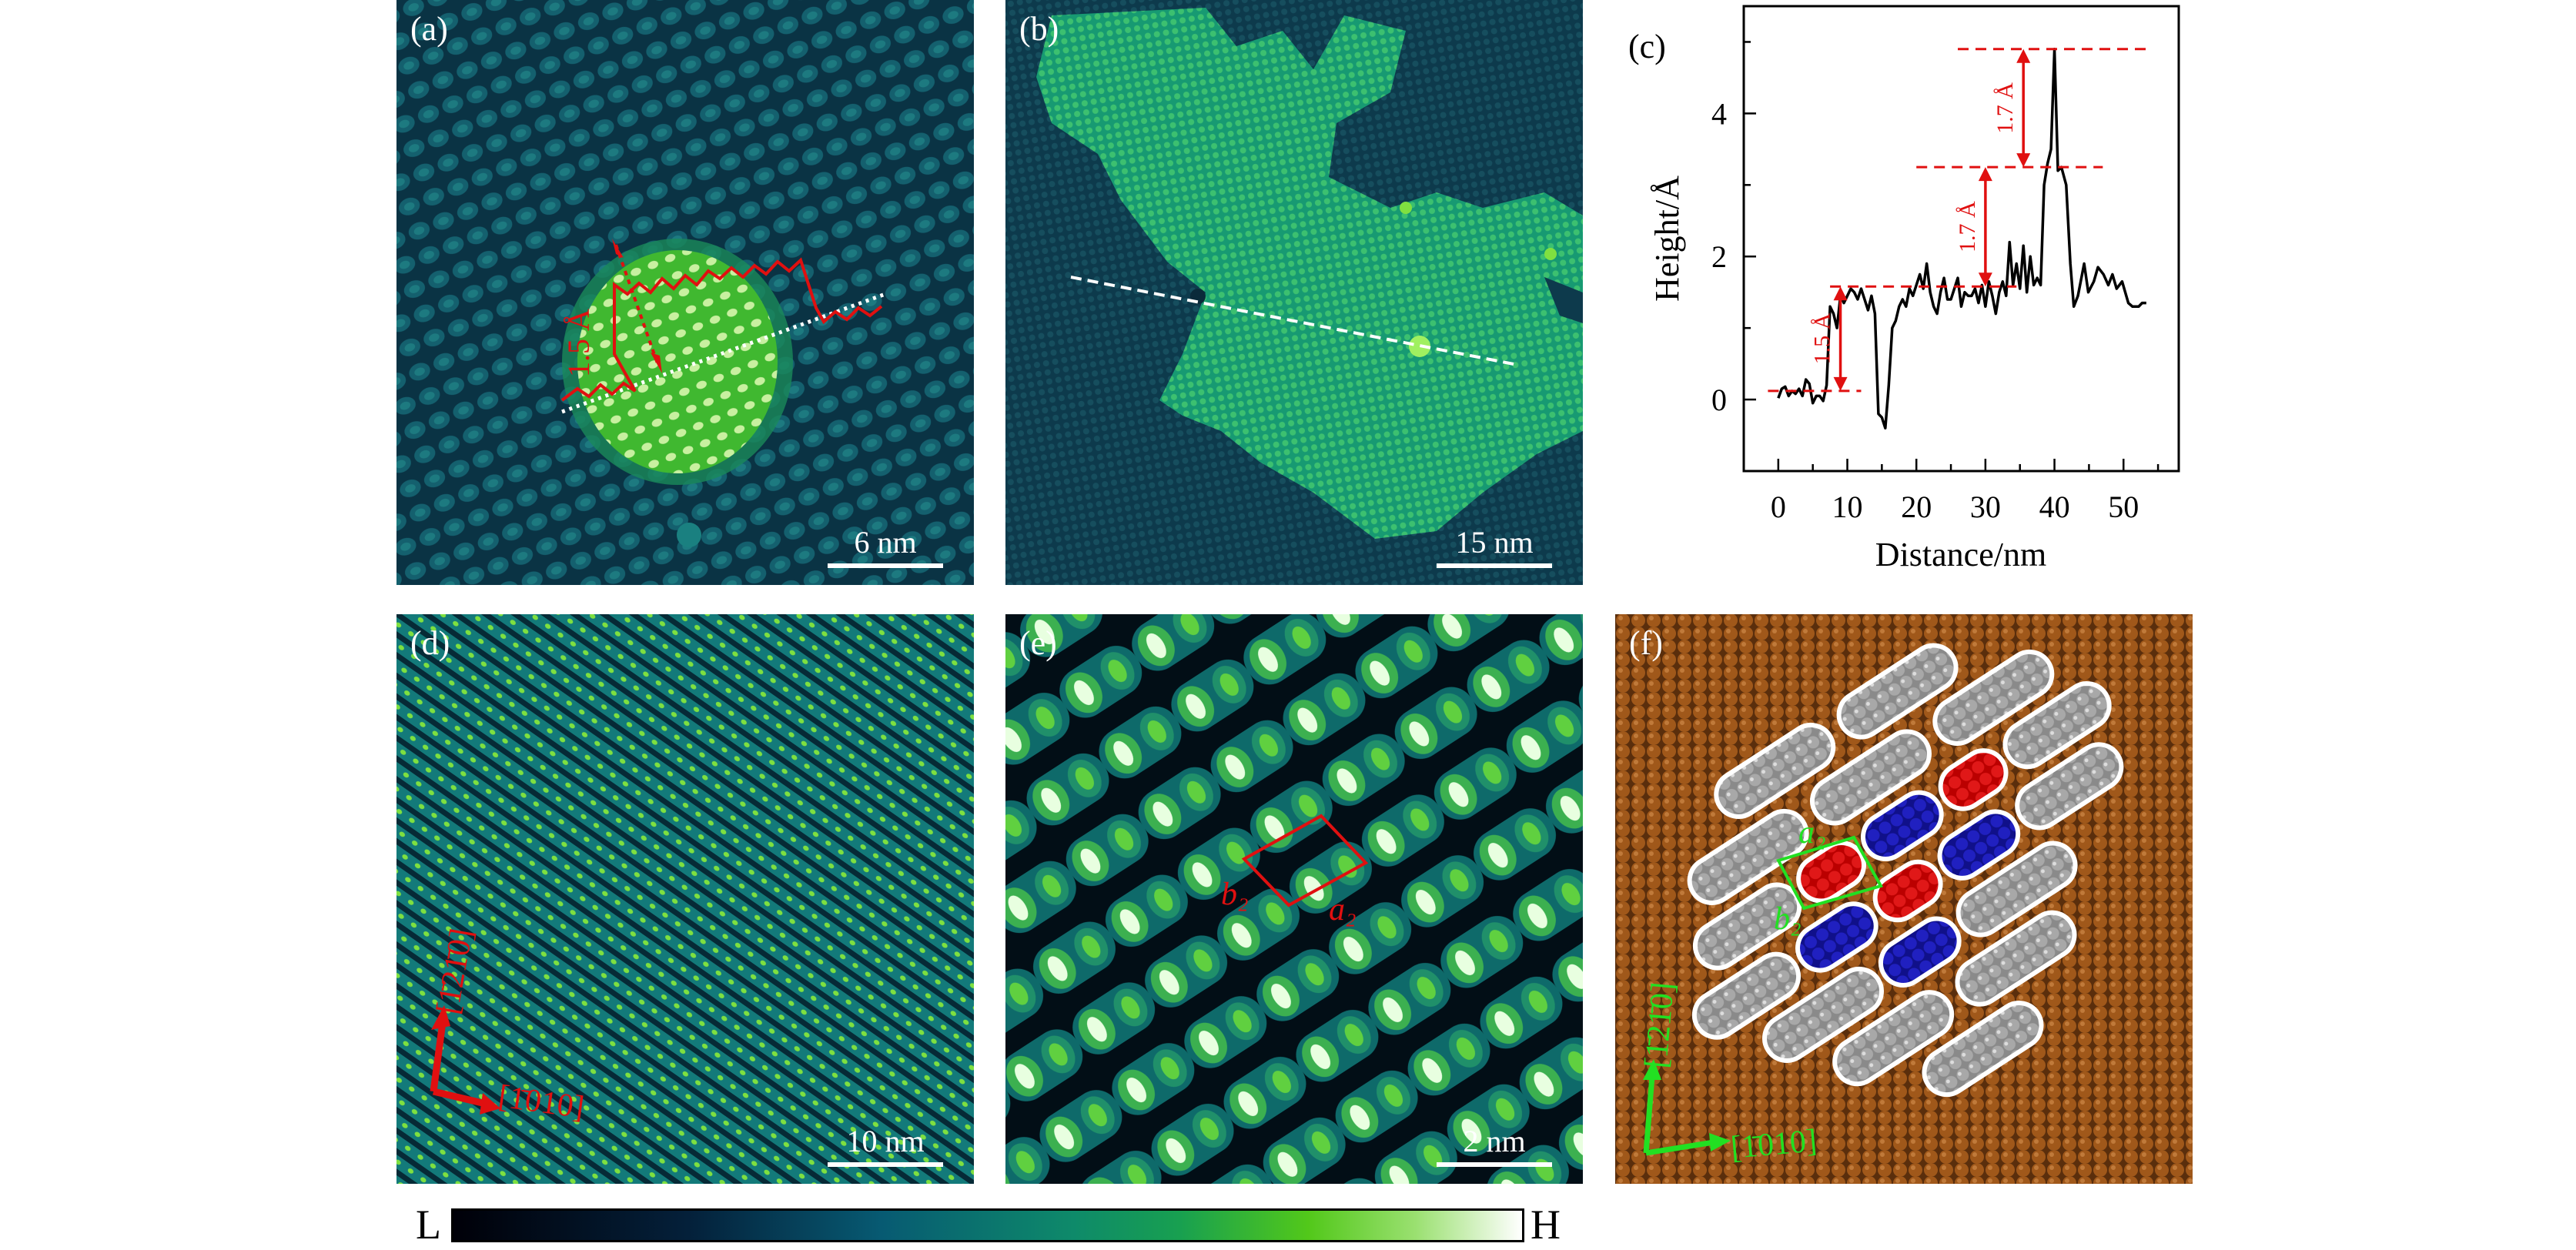 The height and width of the screenshot is (1250, 2576). I want to click on molecular-model-f: a₂ b₂ [1̄21̄0] [1̄010] (f), so click(1904, 899).